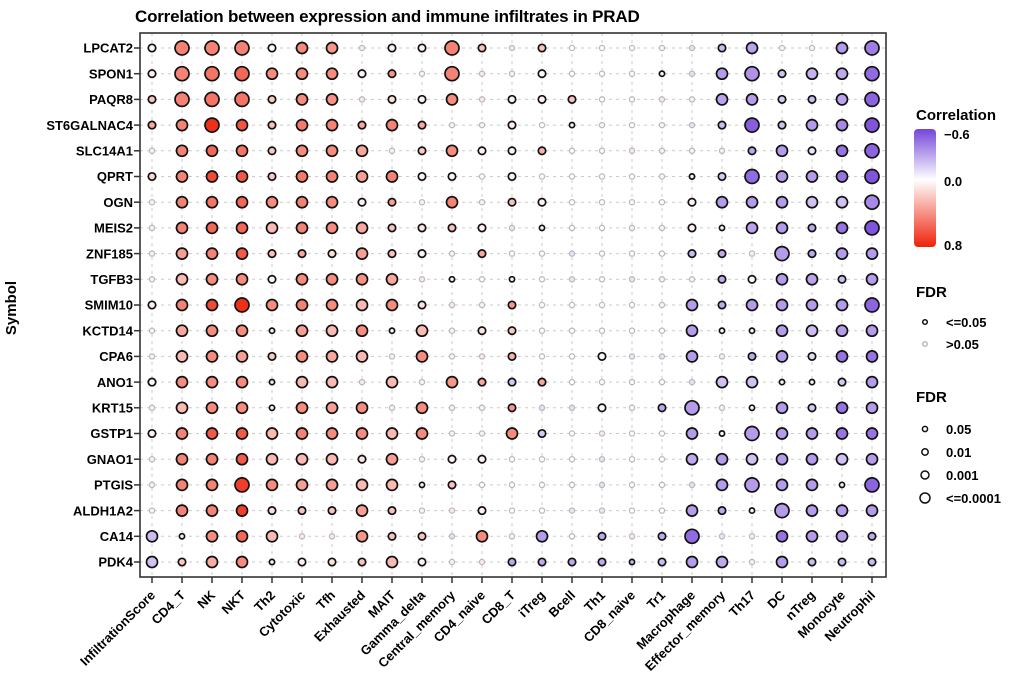 This screenshot has width=1020, height=684. What do you see at coordinates (108, 48) in the screenshot?
I see `y-axis-label: LPCAT2` at bounding box center [108, 48].